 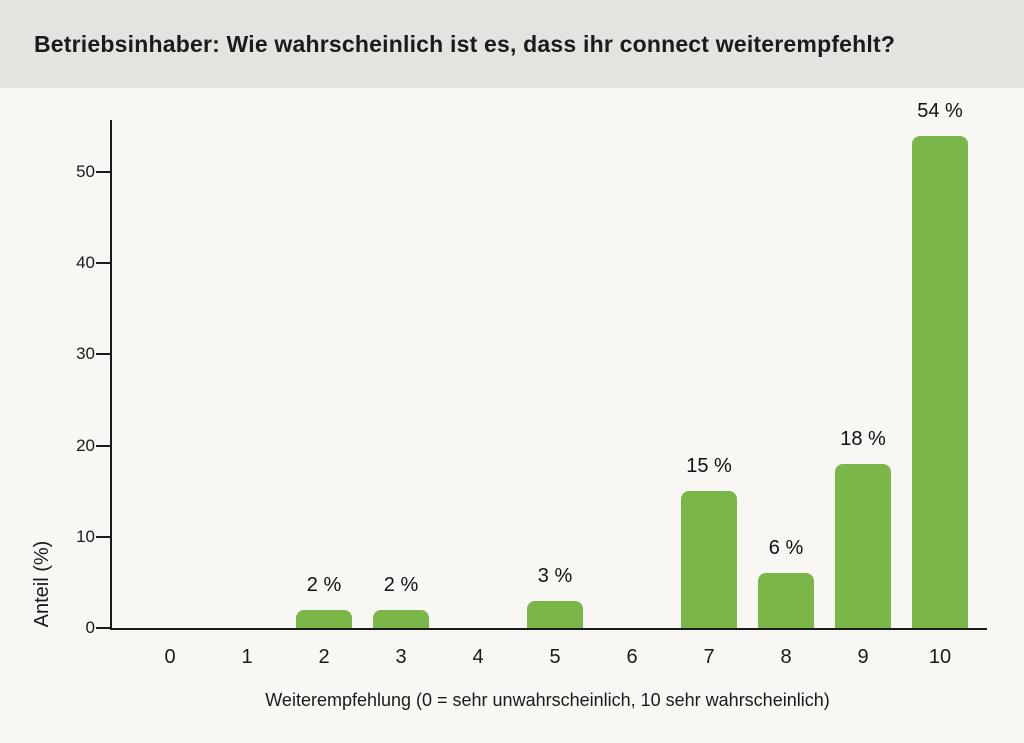 What do you see at coordinates (324, 657) in the screenshot?
I see `x-tick-label: 2` at bounding box center [324, 657].